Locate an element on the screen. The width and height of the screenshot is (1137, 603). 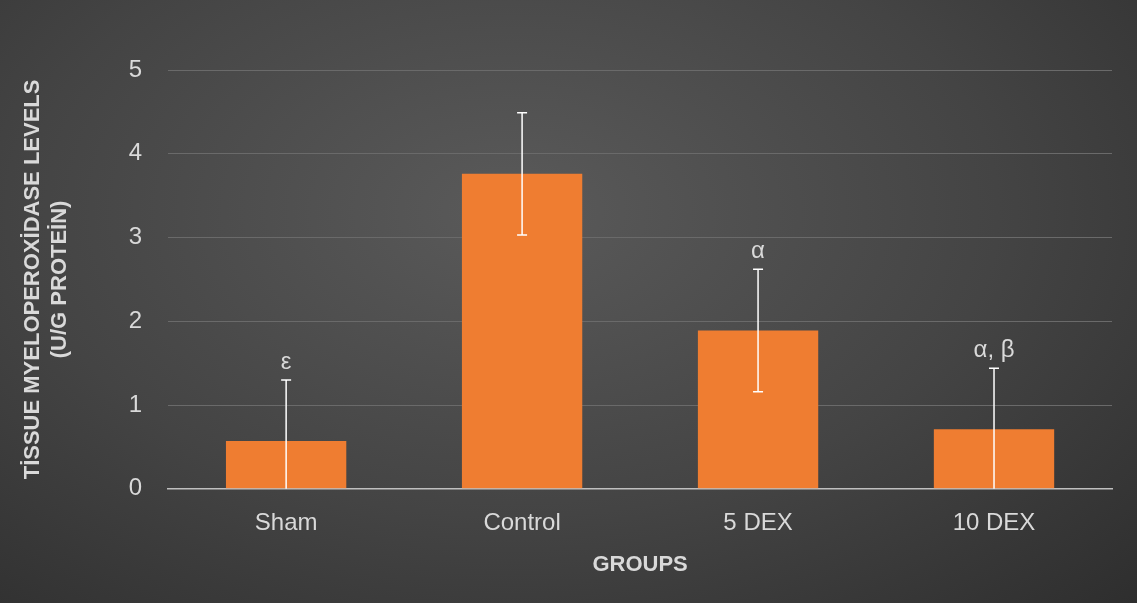
y-tick-label: 3 is located at coordinates (135, 236).